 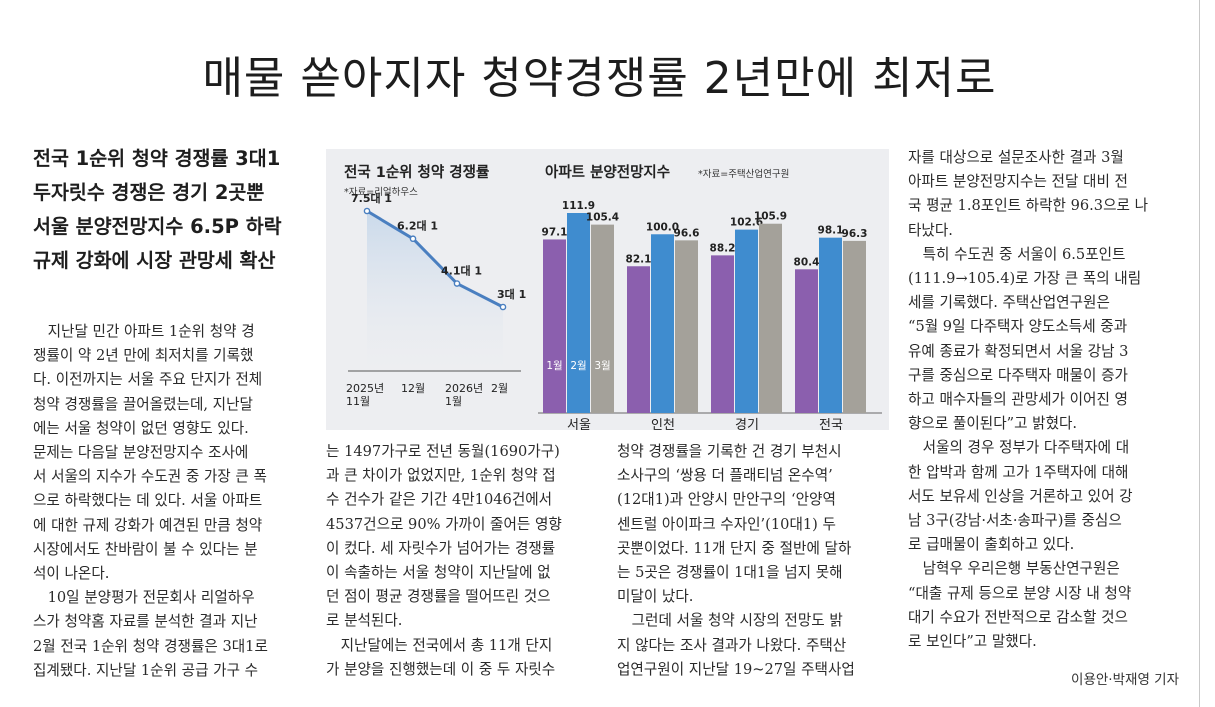 What do you see at coordinates (1018, 400) in the screenshot?
I see `body-line: 하고 매수자들의 관망세가 이어진 영` at bounding box center [1018, 400].